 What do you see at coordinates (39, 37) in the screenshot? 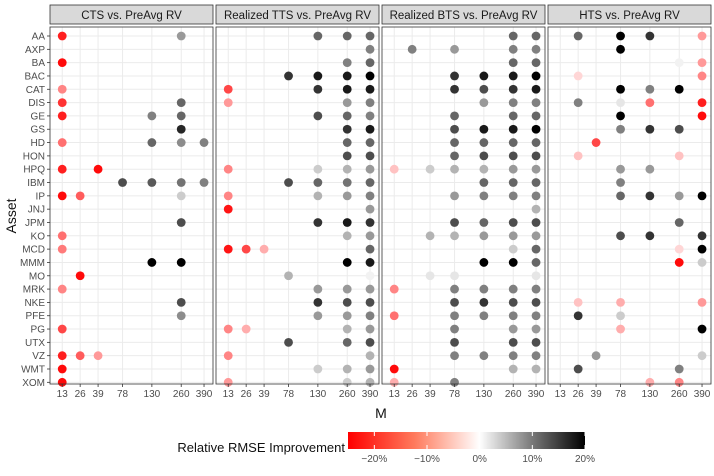
I see `y-tick-label: AA` at bounding box center [39, 37].